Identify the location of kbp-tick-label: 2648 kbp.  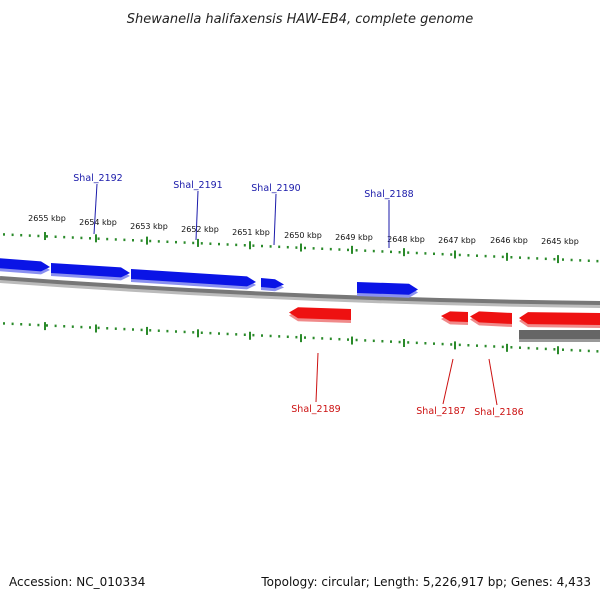
(406, 239).